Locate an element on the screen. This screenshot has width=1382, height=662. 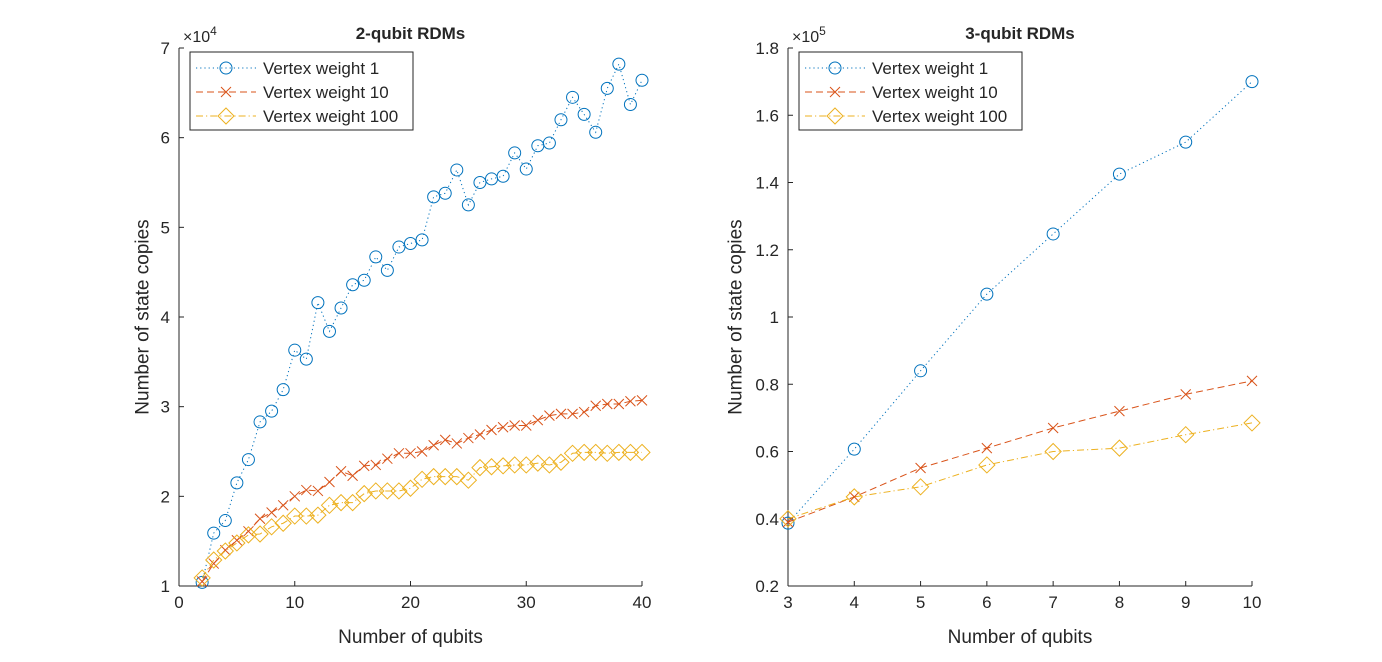
y-tick-label: 5 is located at coordinates (165, 227).